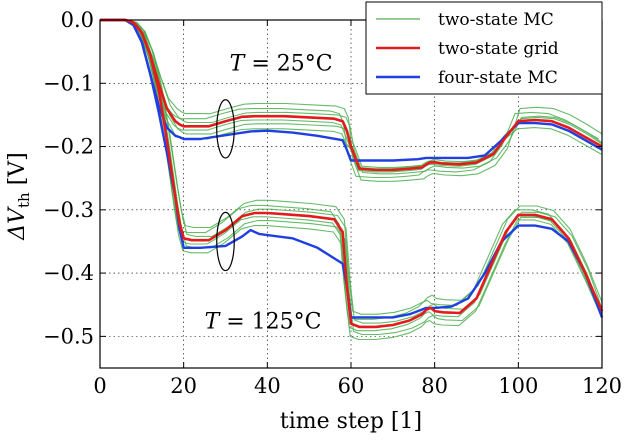 The width and height of the screenshot is (632, 444). Describe the element at coordinates (351, 386) in the screenshot. I see `x-tick-label: 60` at that location.